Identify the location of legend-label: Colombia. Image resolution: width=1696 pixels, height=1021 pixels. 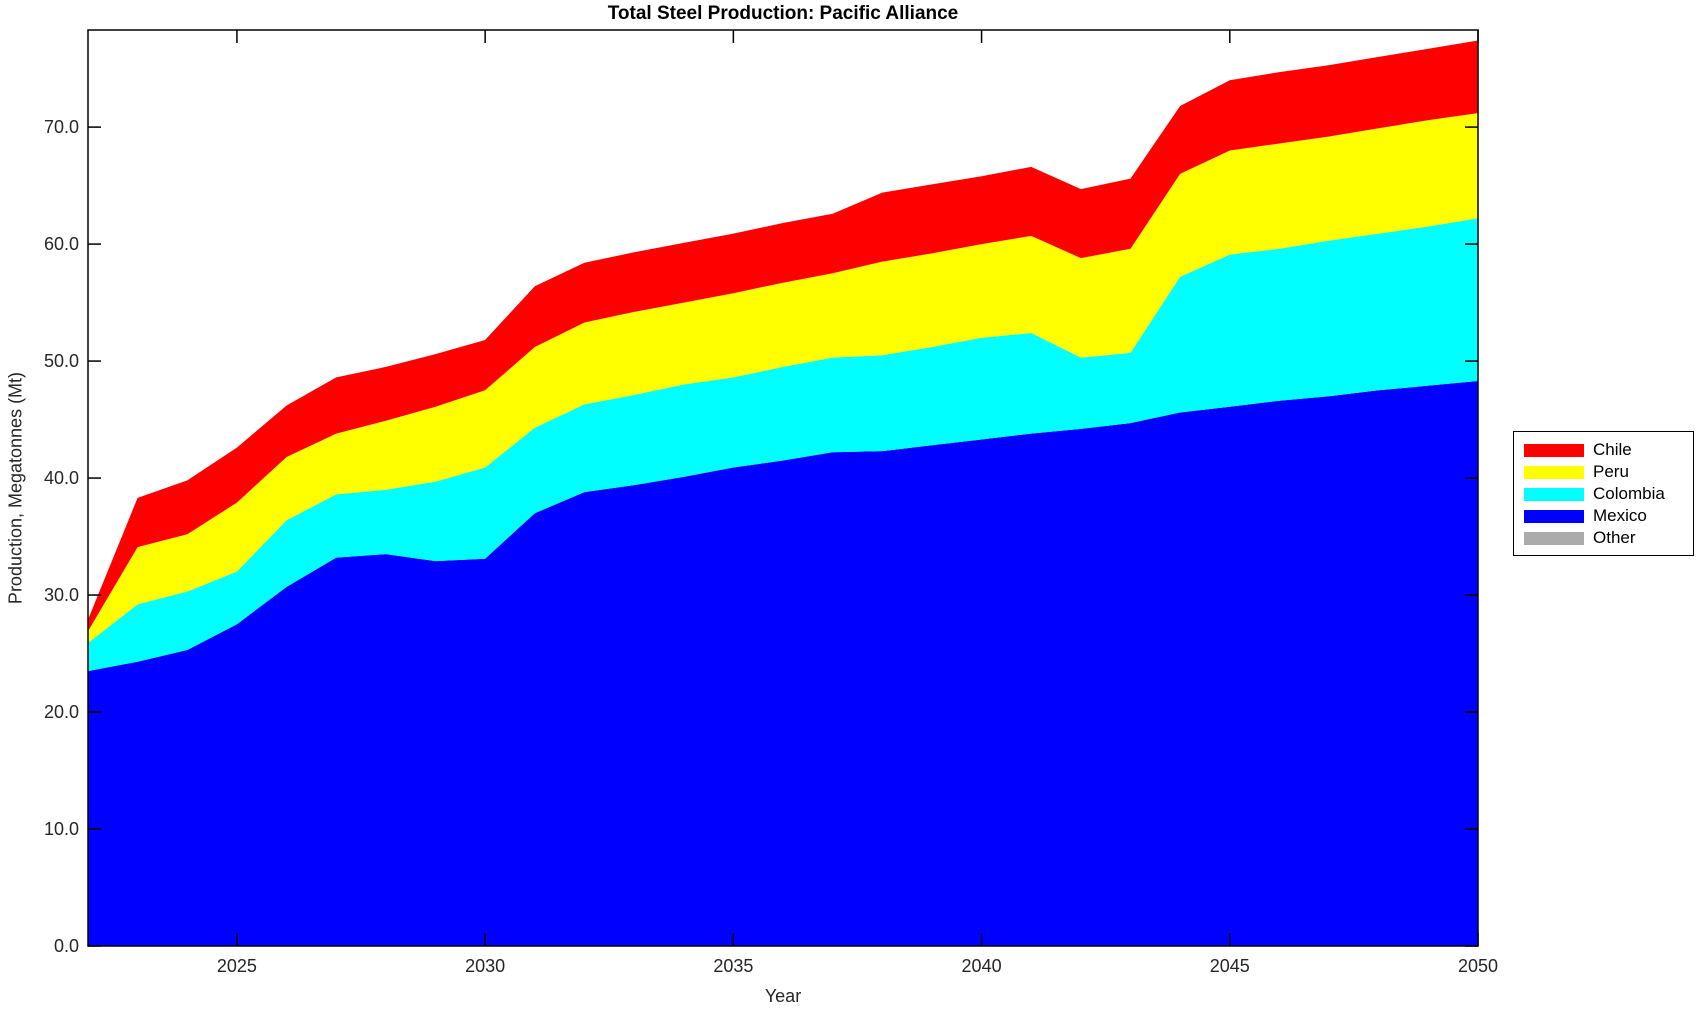
(1629, 493).